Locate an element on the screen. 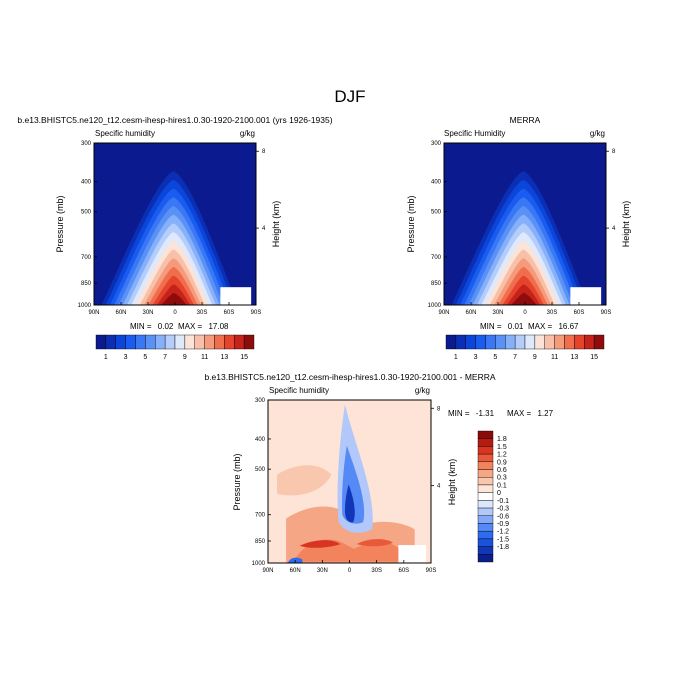 This screenshot has width=700, height=700. min-value: 0.01 is located at coordinates (516, 326).